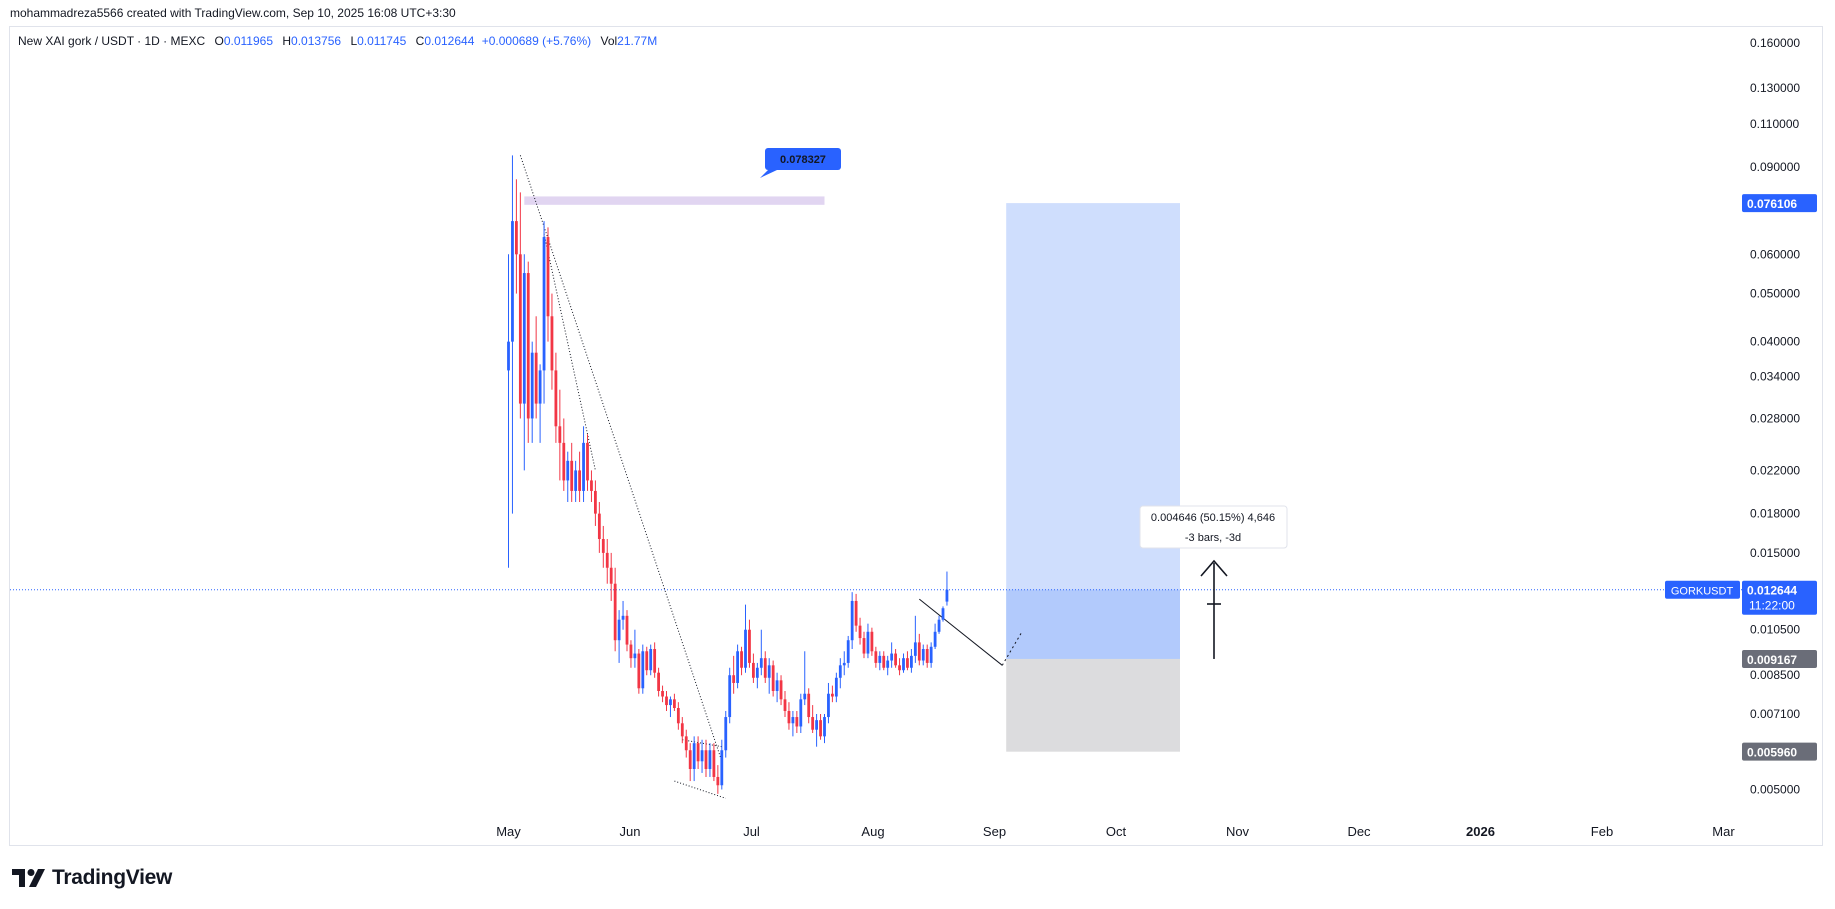  Describe the element at coordinates (1775, 714) in the screenshot. I see `price-axis-tick: 0.007100` at that location.